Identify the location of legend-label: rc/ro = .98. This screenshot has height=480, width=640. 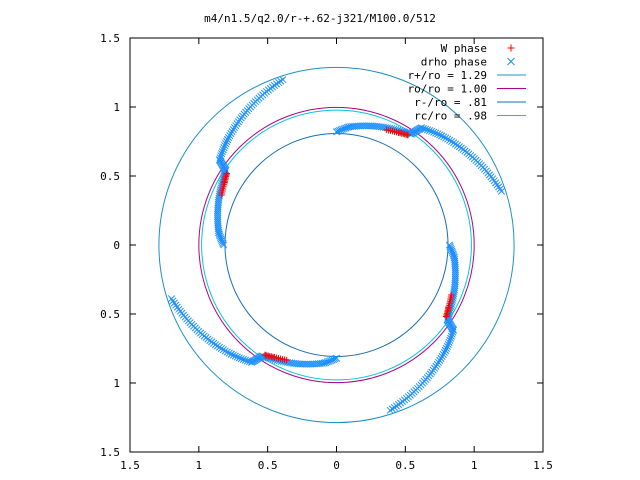
(450, 116).